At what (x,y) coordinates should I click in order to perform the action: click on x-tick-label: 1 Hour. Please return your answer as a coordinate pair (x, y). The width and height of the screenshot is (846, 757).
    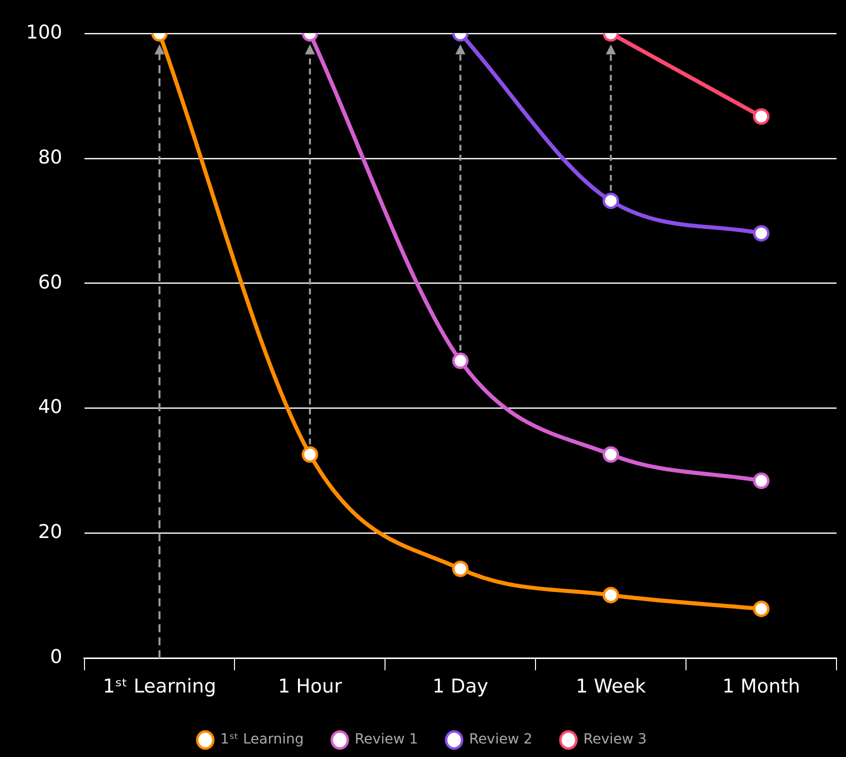
    Looking at the image, I should click on (310, 687).